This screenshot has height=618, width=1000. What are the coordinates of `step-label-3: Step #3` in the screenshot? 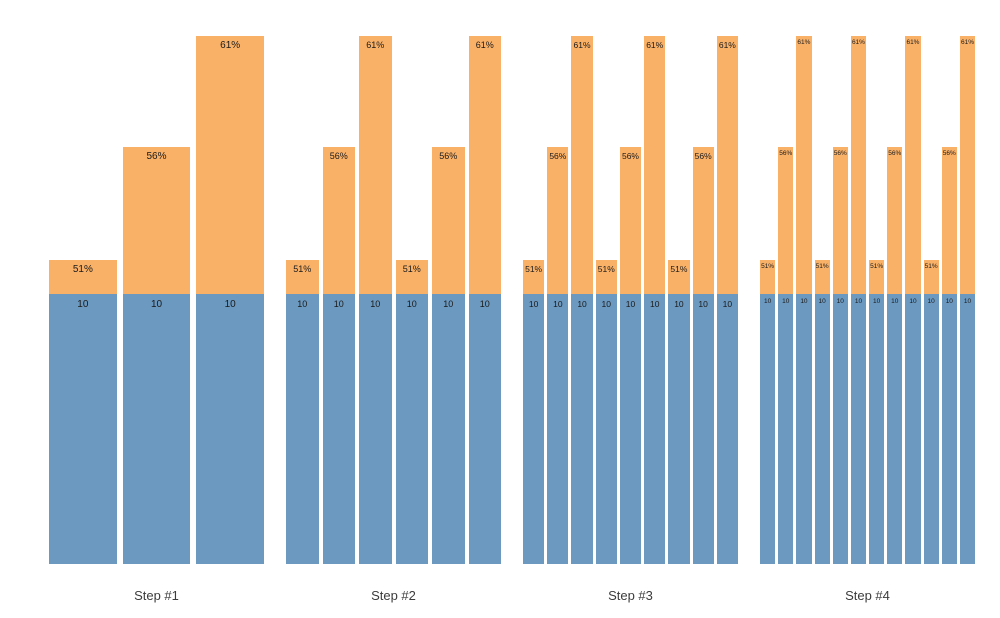 It's located at (630, 595).